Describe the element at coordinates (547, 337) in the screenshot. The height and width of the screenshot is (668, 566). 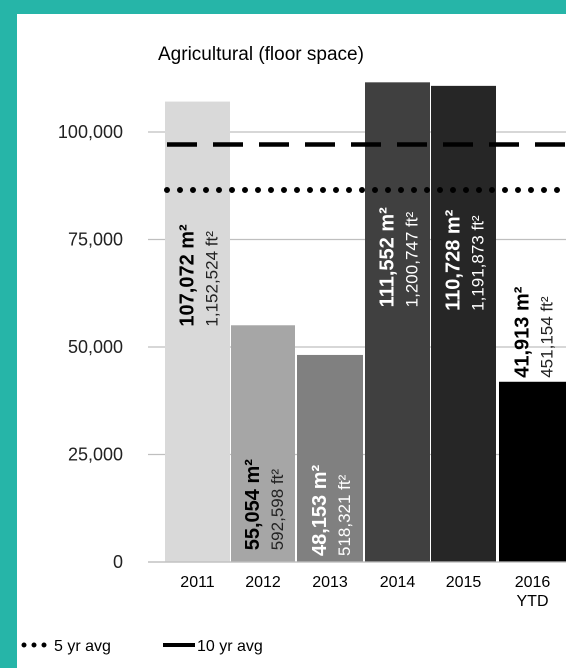
I see `data-label-ft2: 451,154 ft²` at that location.